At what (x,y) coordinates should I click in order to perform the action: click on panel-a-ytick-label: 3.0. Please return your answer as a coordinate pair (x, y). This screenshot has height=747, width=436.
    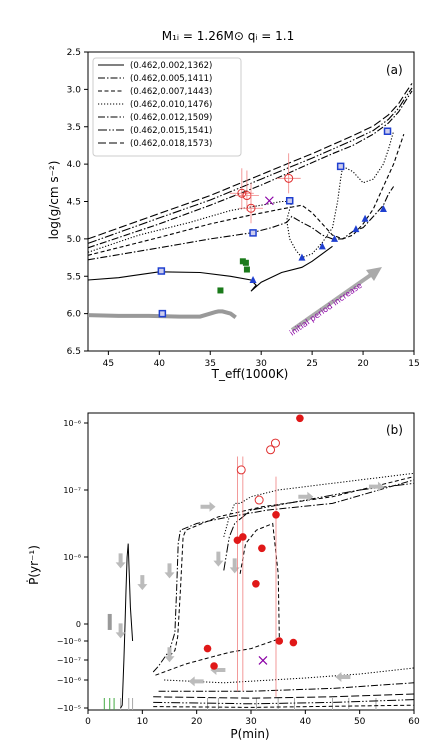
    Looking at the image, I should click on (74, 90).